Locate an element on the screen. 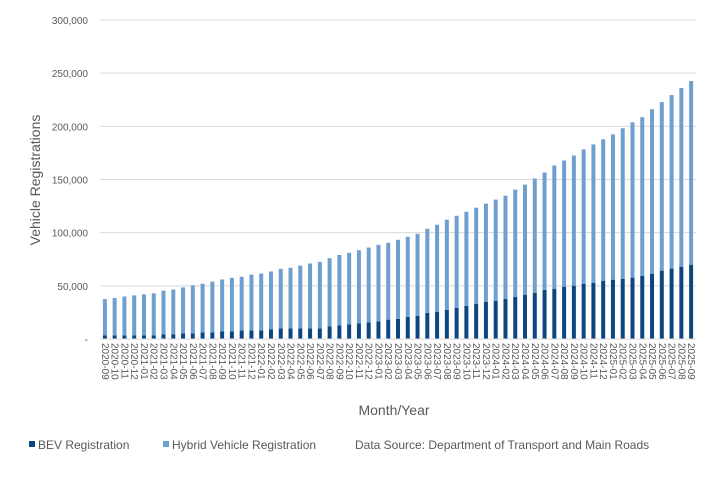  x-tick-label: 2022-03 is located at coordinates (280, 361).